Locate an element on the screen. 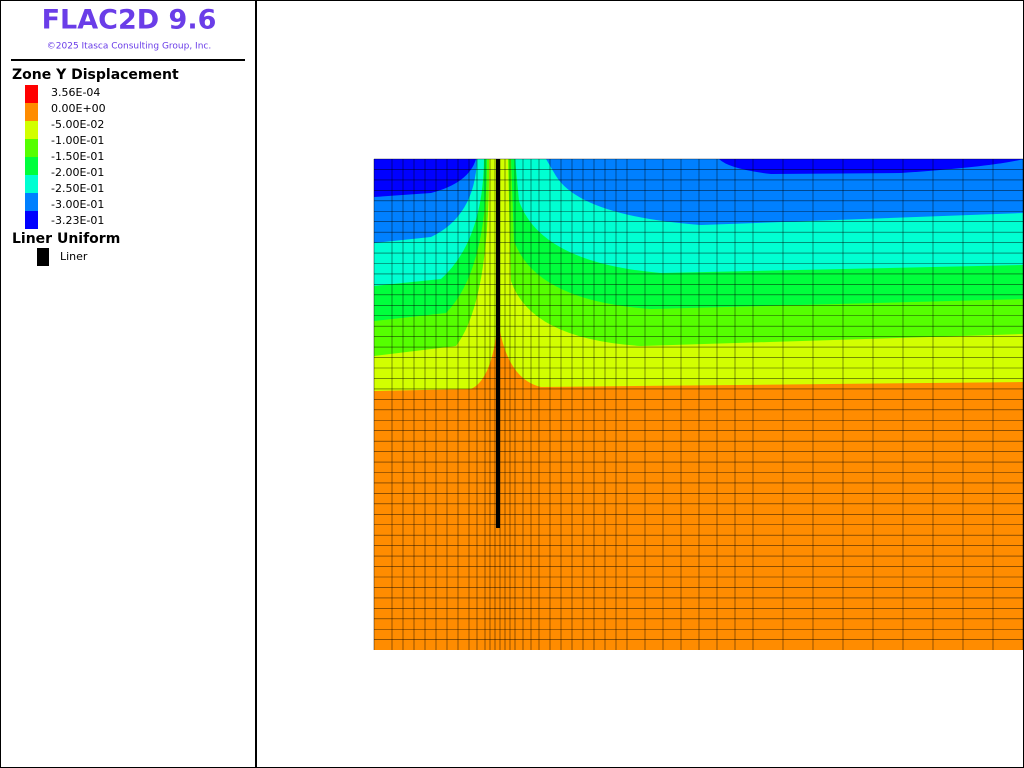 The height and width of the screenshot is (768, 1024). legend-label: -3.23E-01 is located at coordinates (77, 220).